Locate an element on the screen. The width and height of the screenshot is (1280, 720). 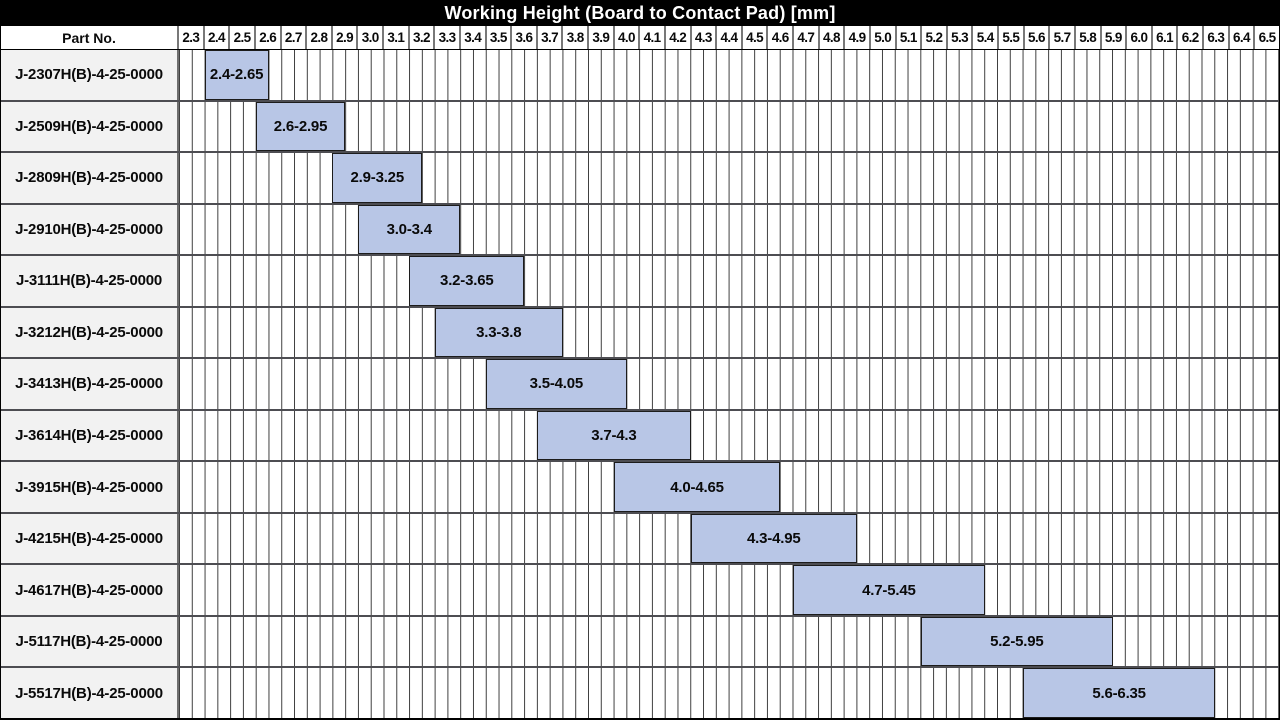
axis-tick-label: 2.9 is located at coordinates (346, 37).